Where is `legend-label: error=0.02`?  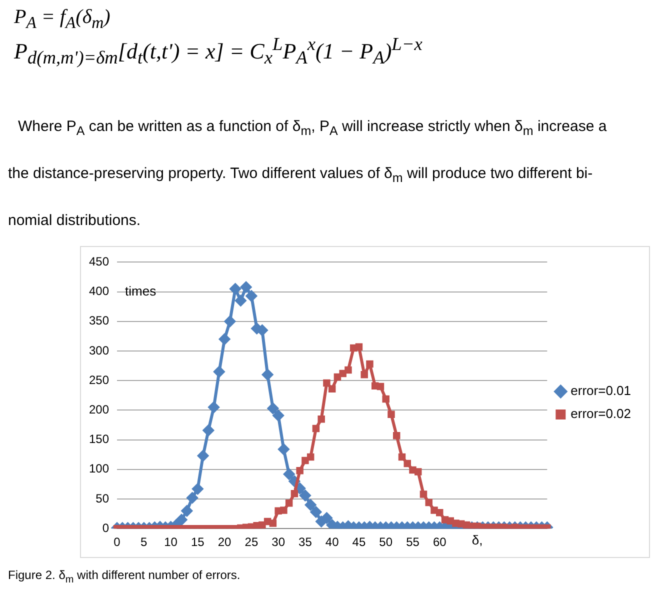
legend-label: error=0.02 is located at coordinates (601, 414).